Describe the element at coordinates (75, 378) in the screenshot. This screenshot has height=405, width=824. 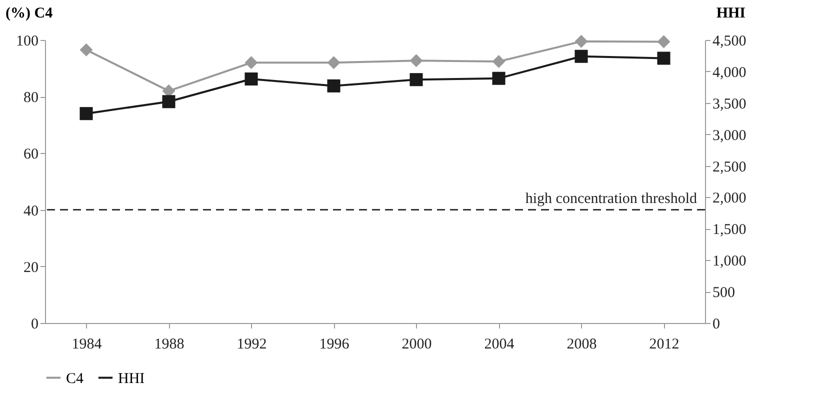
I see `legend-label: C4` at that location.